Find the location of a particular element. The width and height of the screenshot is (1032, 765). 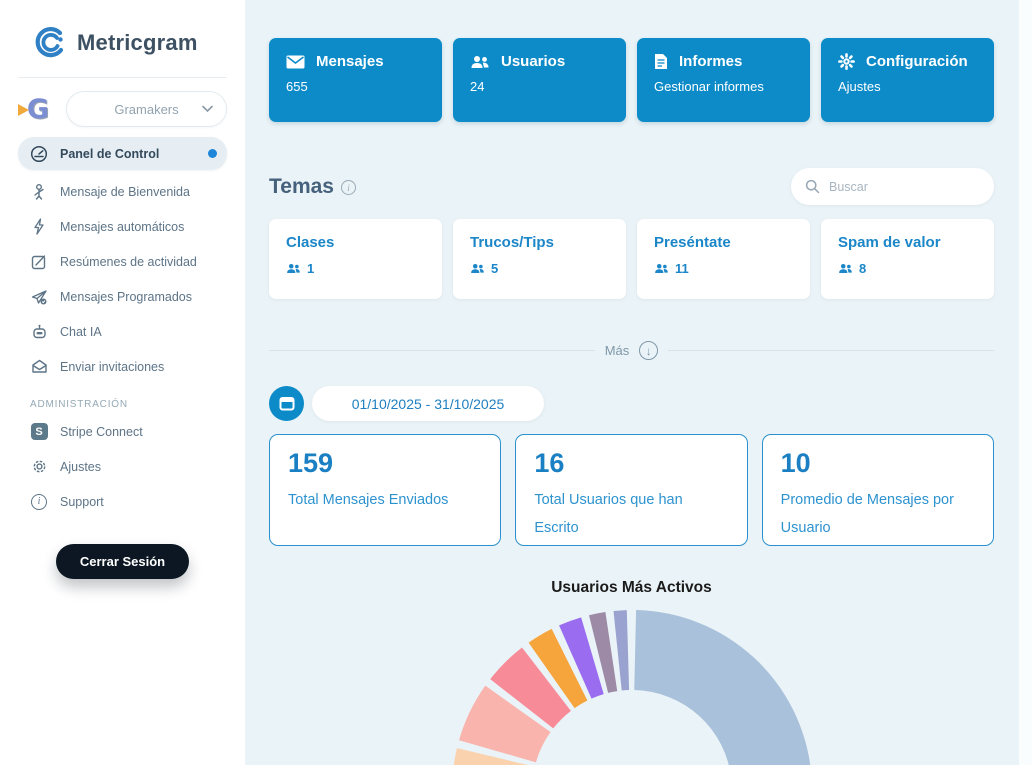

welcome-person-icon is located at coordinates (39, 191).